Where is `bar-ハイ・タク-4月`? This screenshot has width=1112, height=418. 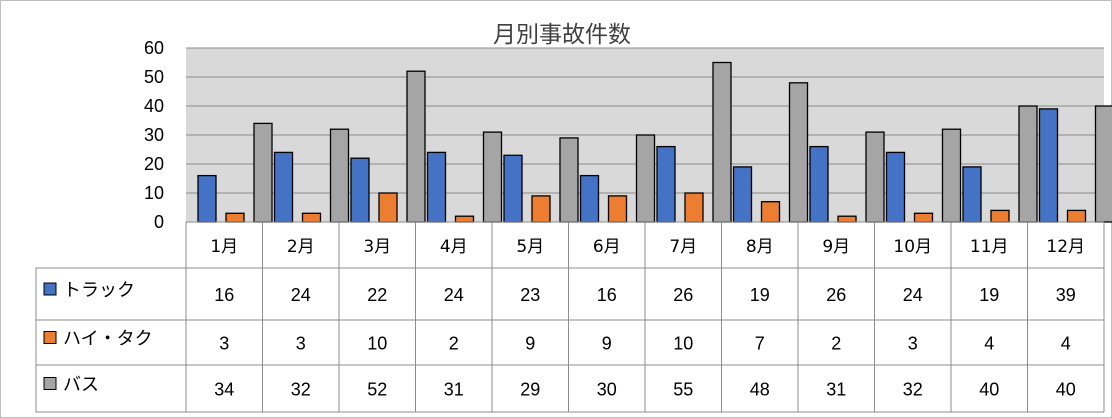 bar-ハイ・タク-4月 is located at coordinates (464, 219).